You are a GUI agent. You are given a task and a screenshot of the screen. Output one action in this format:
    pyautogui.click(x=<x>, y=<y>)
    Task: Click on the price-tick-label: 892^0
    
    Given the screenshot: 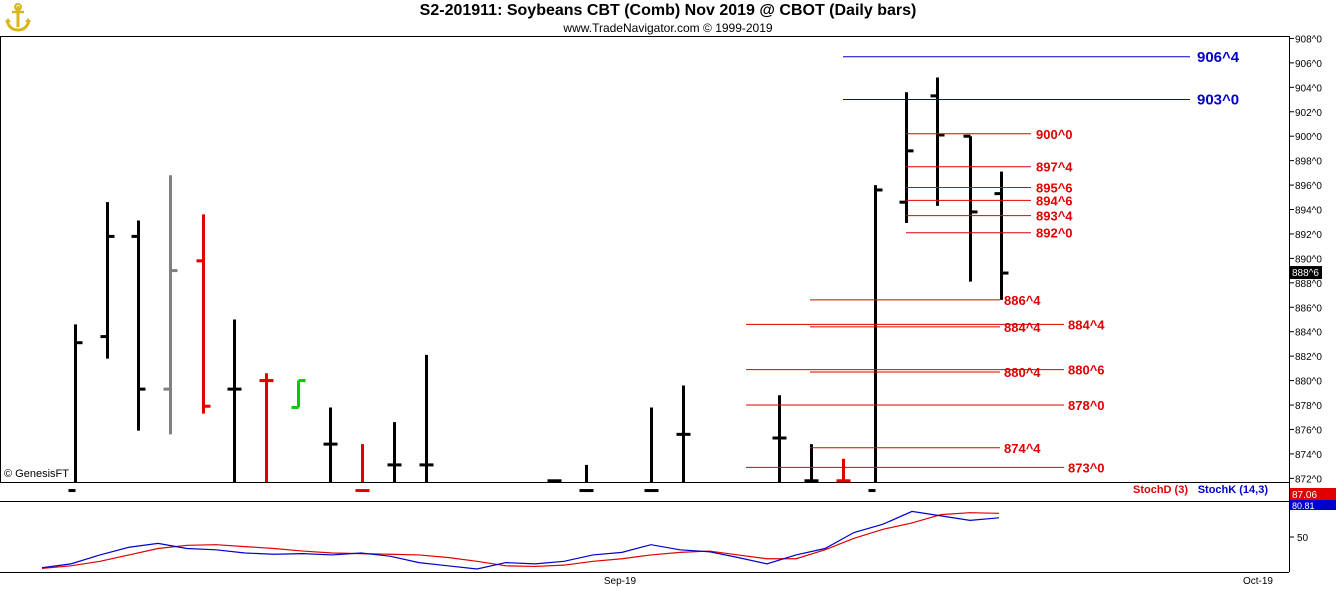 What is the action you would take?
    pyautogui.click(x=1308, y=235)
    